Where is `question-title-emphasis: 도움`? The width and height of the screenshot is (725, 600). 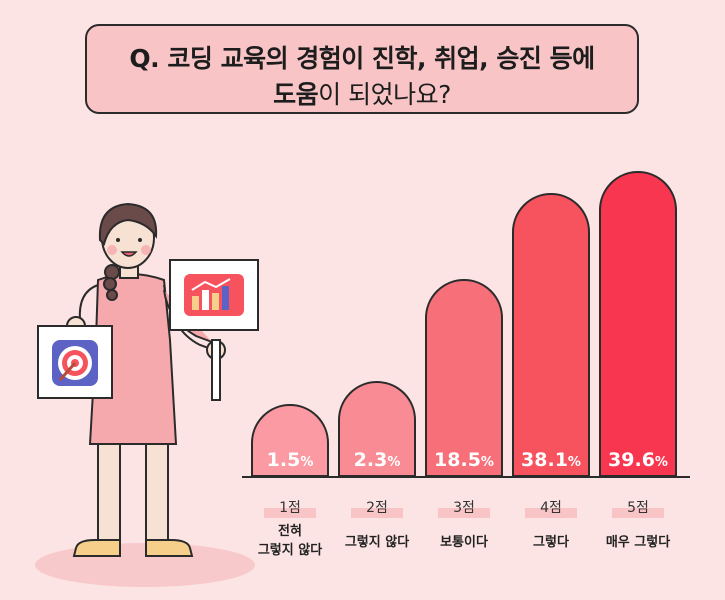 question-title-emphasis: 도움 is located at coordinates (296, 94).